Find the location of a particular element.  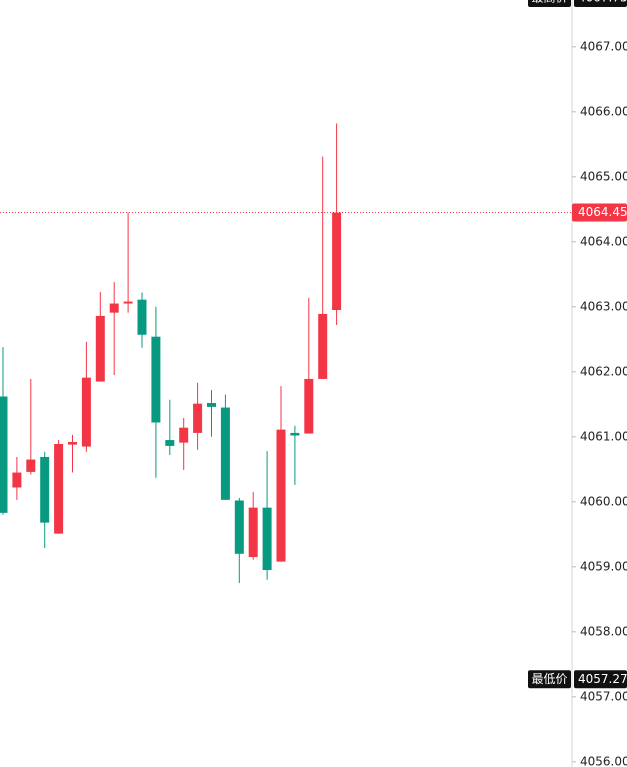

y-tick-label: 4058.00 is located at coordinates (603, 631).